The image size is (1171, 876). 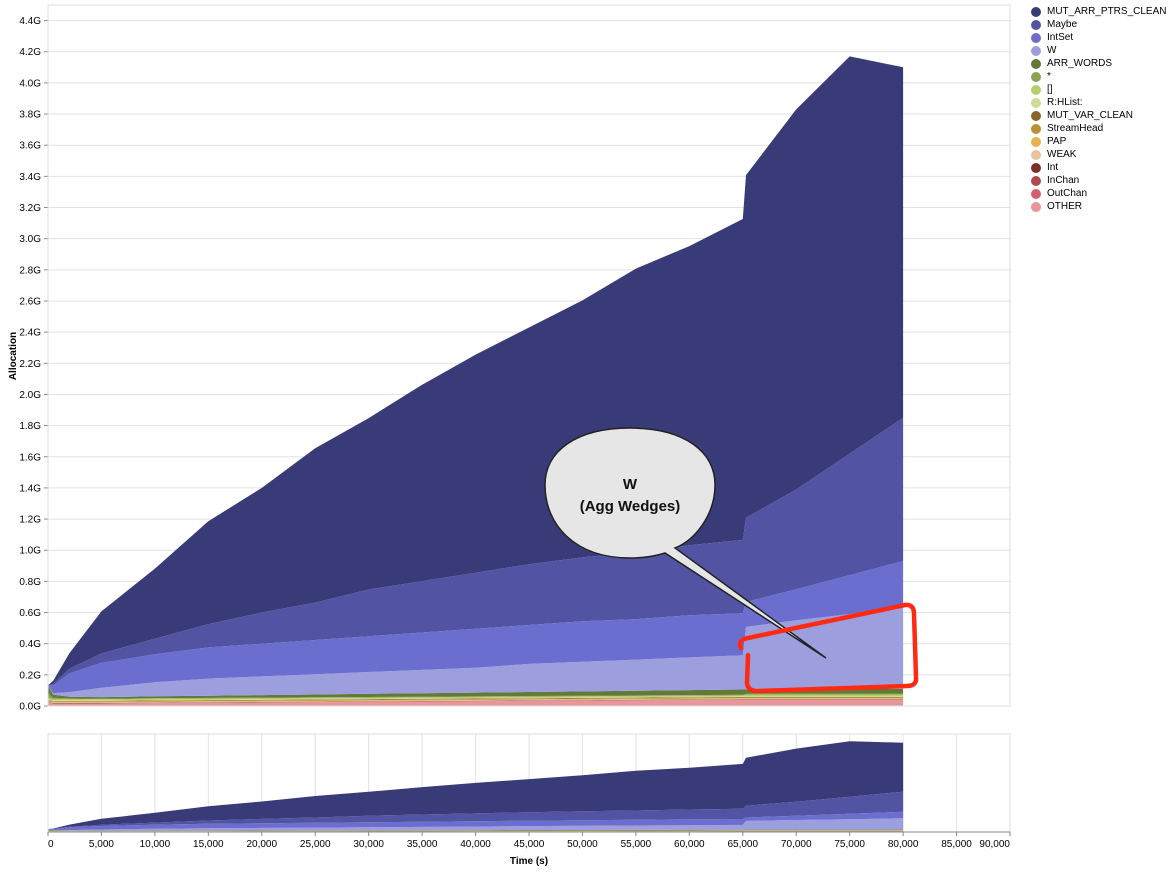 I want to click on overview-area-mut-arr-ptrs-clean, so click(x=476, y=785).